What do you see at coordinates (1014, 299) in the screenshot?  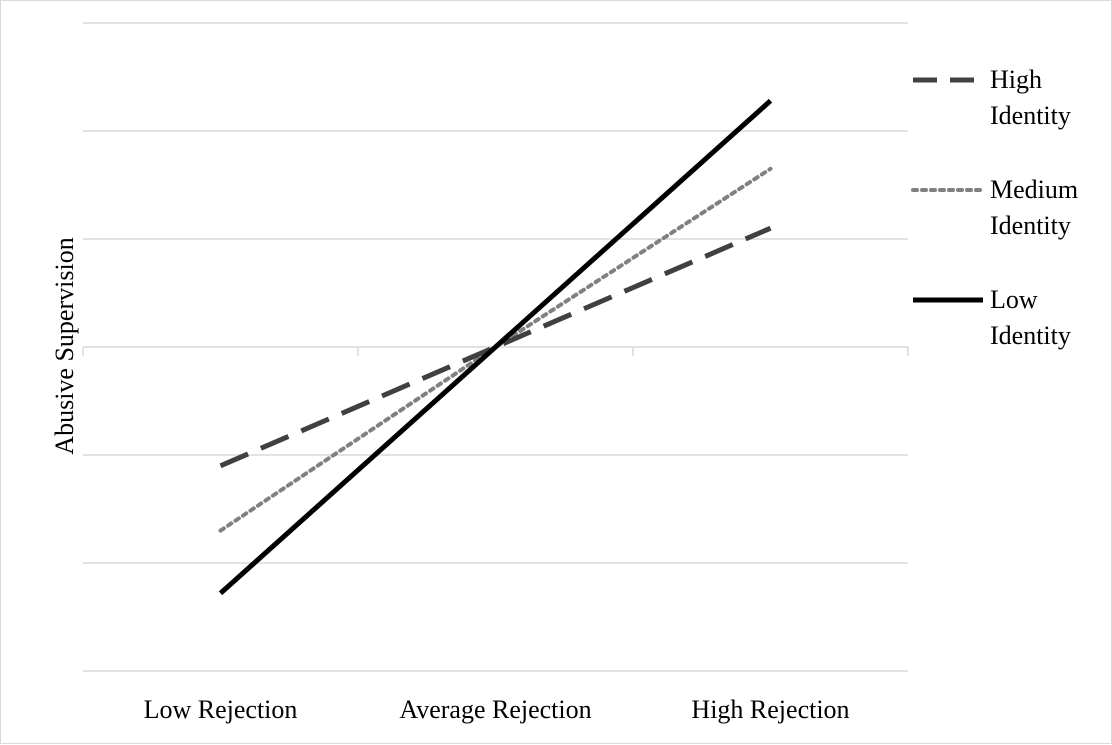 I see `legend-label: Low` at bounding box center [1014, 299].